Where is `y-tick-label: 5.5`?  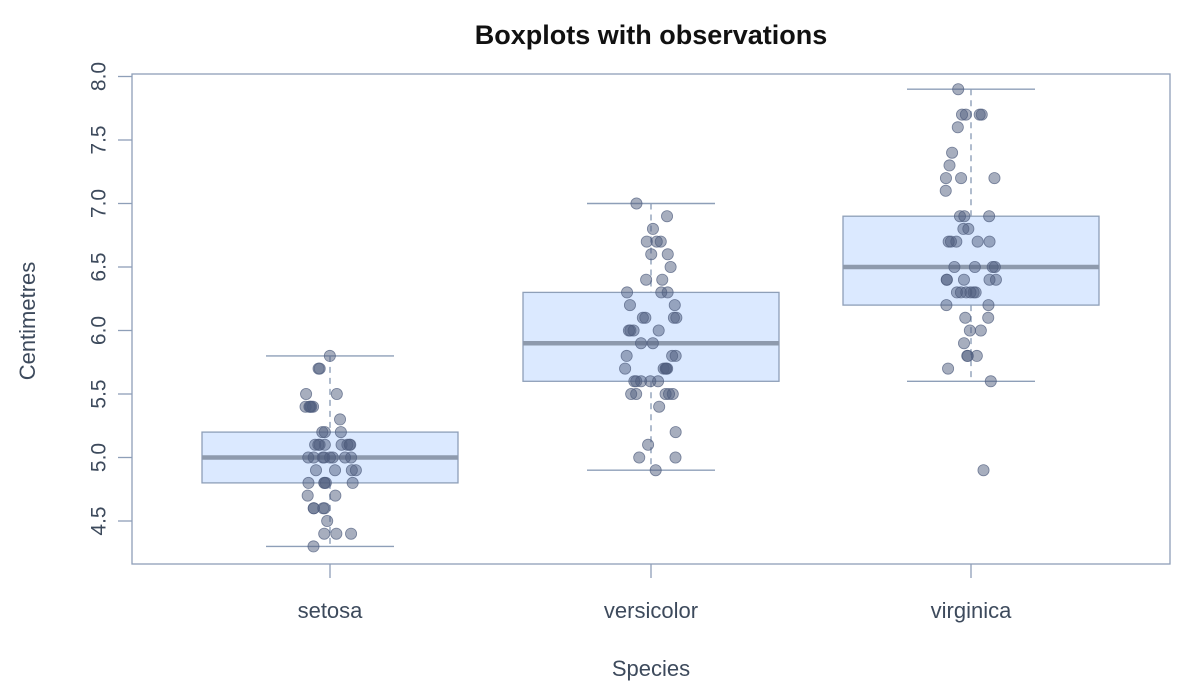
y-tick-label: 5.5 is located at coordinates (99, 393).